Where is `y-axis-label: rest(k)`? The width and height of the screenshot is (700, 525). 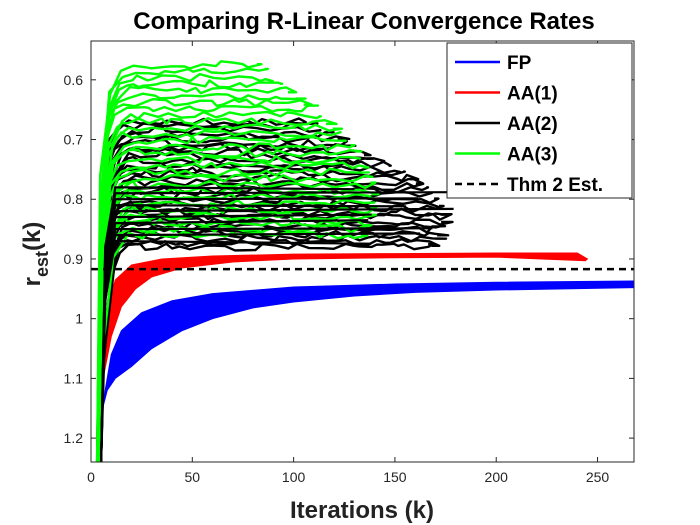
y-axis-label: rest(k) is located at coordinates (35, 254).